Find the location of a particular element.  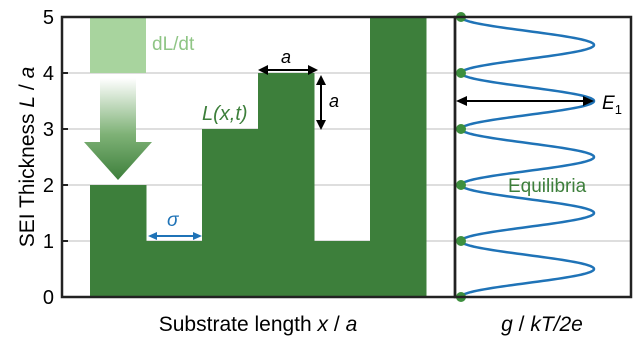

y-axis-ticks: 0 1 2 3 4 5 is located at coordinates (55, 158).